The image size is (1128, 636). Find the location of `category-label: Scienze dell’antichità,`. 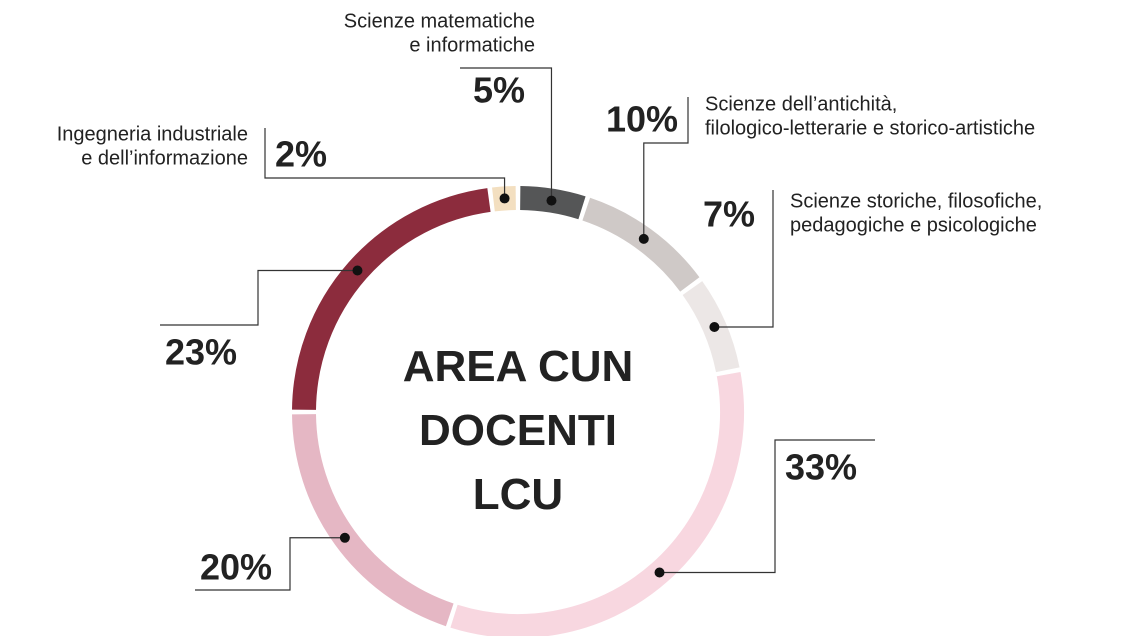

category-label: Scienze dell’antichità, is located at coordinates (801, 104).